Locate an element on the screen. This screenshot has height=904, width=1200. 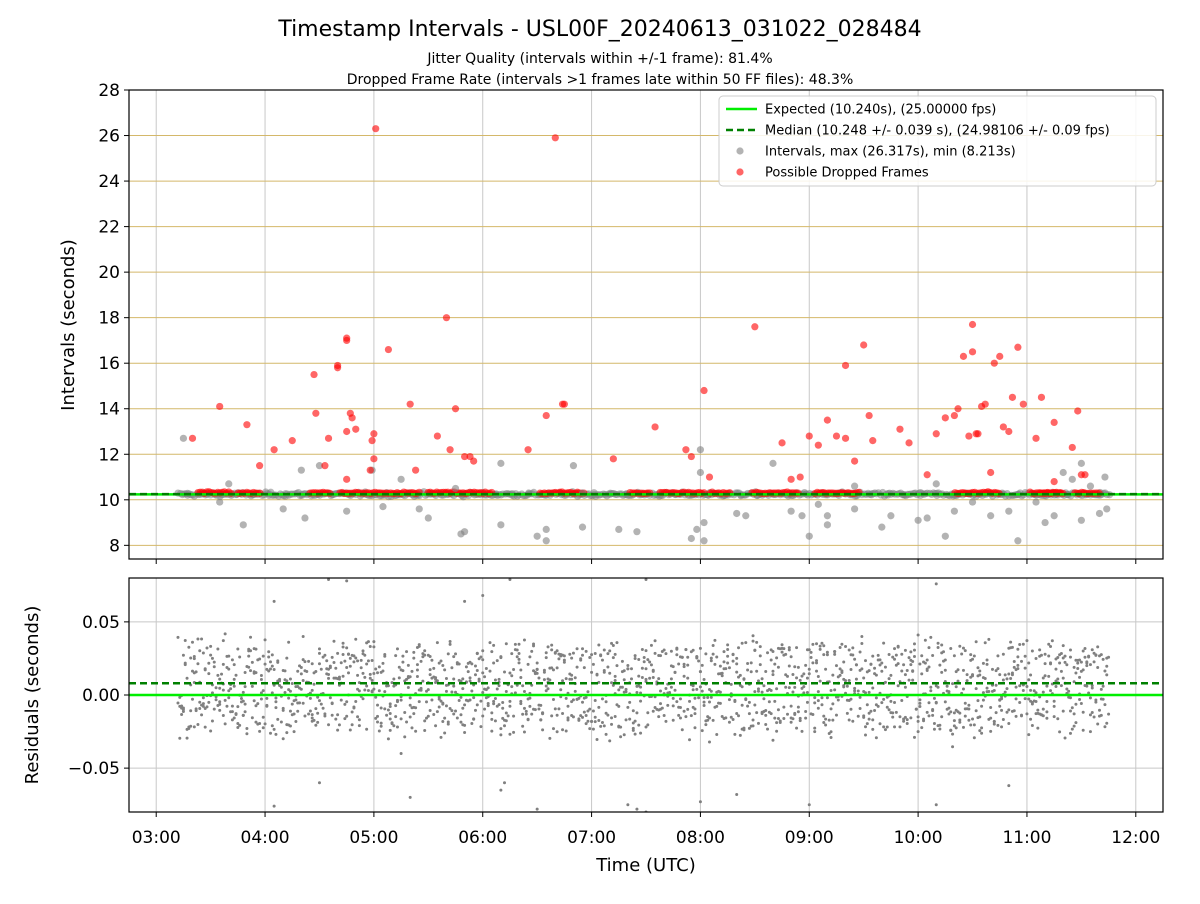
x-tick-label: 08:00 is located at coordinates (700, 838).